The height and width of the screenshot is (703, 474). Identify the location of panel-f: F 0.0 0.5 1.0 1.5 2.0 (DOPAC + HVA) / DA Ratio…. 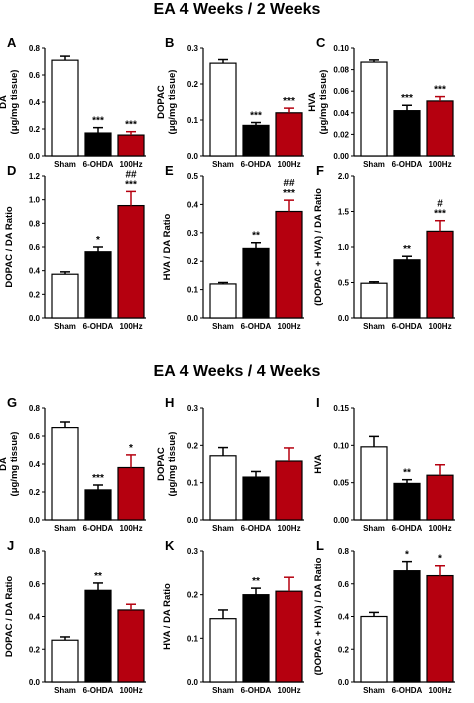
(384, 247).